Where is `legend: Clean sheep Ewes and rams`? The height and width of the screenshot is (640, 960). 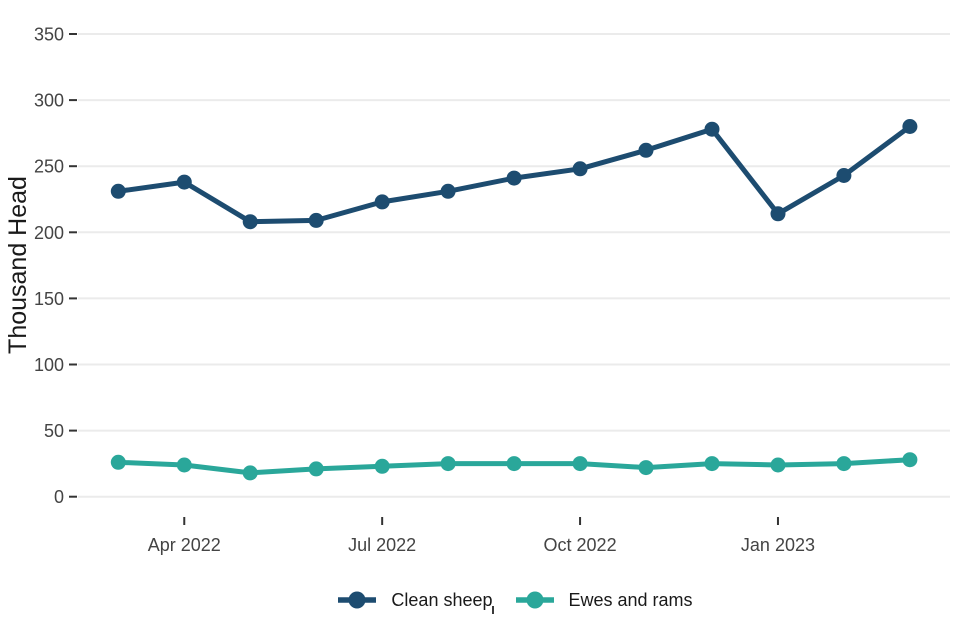 legend: Clean sheep Ewes and rams is located at coordinates (514, 600).